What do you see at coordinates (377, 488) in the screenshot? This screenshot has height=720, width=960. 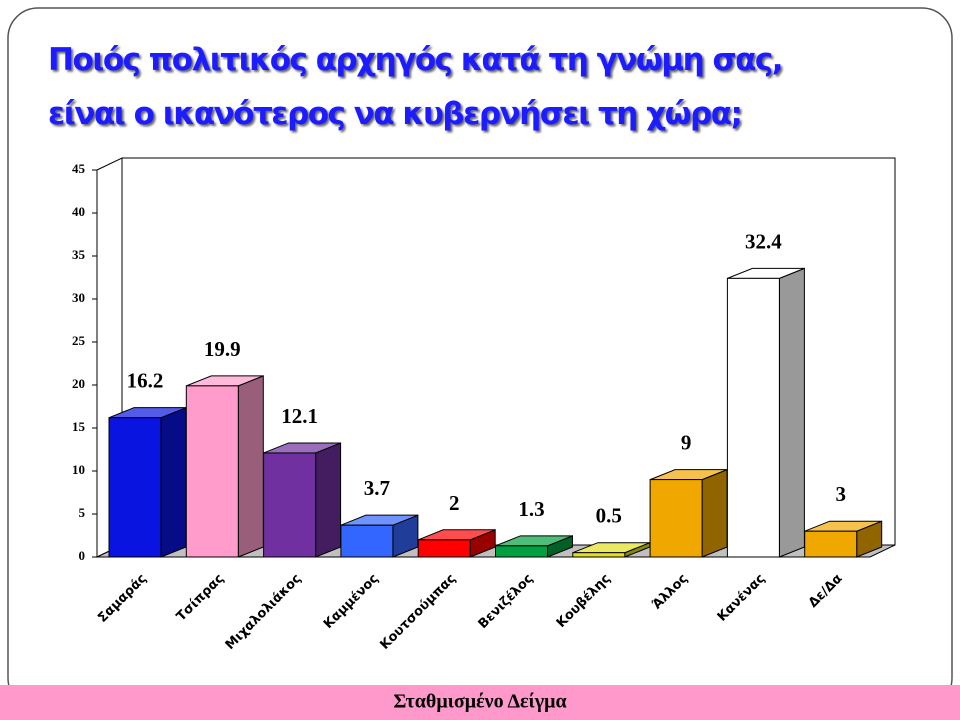 I see `data-label: 3.7` at bounding box center [377, 488].